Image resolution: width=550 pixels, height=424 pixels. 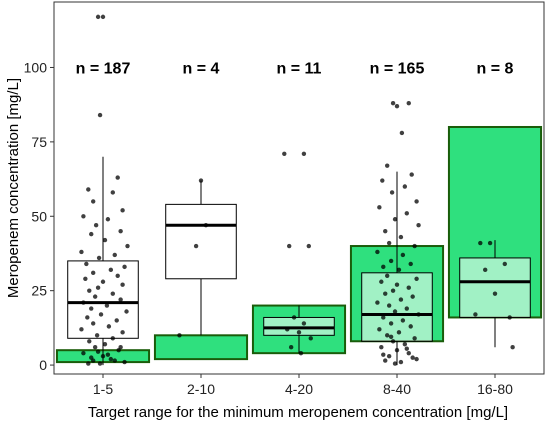 I want to click on y-tick-label-100: 100, so click(x=36, y=67).